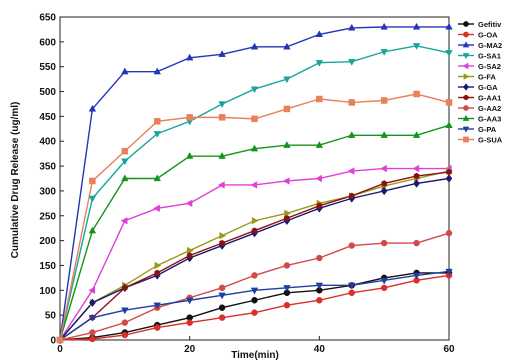 The image size is (522, 363). What do you see at coordinates (466, 97) in the screenshot?
I see `legend-marker-g-aa1` at bounding box center [466, 97].